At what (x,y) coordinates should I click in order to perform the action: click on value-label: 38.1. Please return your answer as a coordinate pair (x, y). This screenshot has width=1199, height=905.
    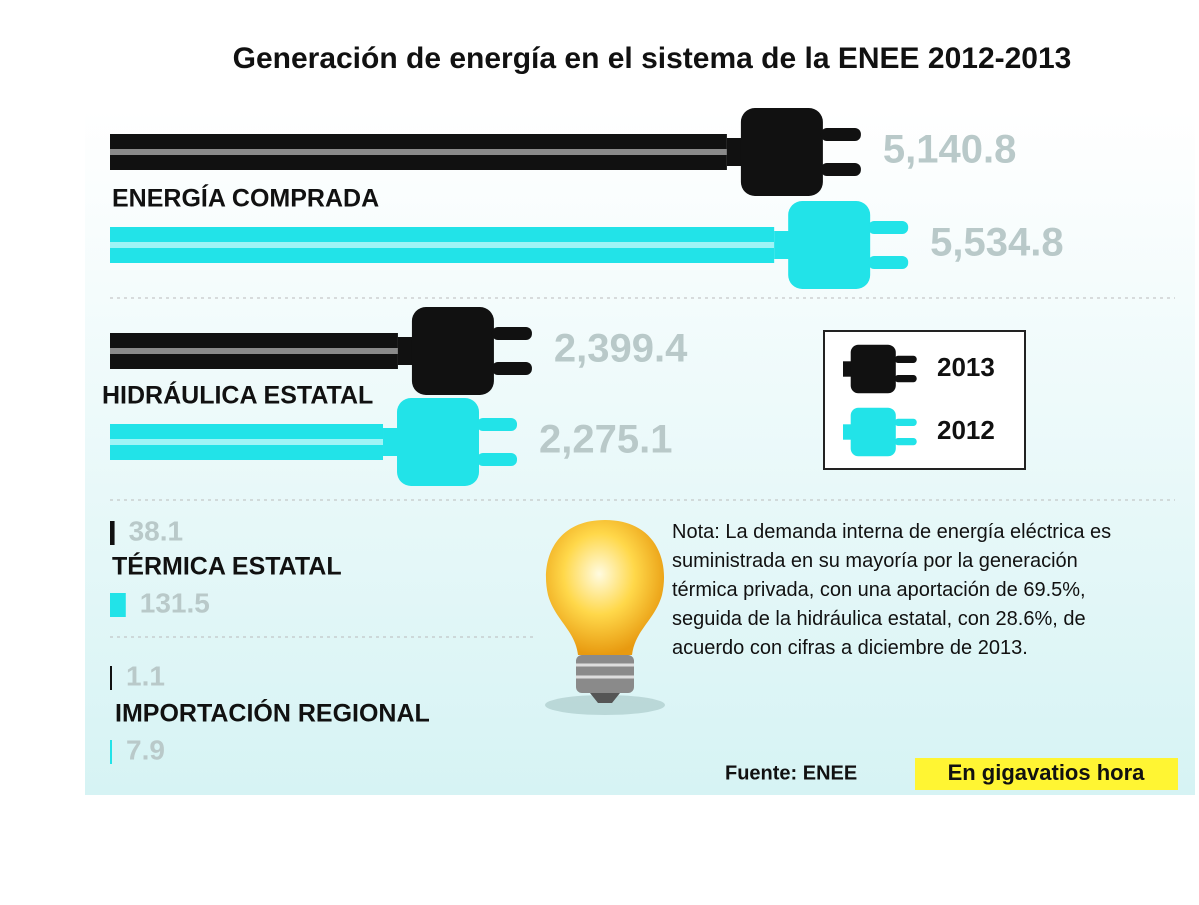
    Looking at the image, I should click on (156, 530).